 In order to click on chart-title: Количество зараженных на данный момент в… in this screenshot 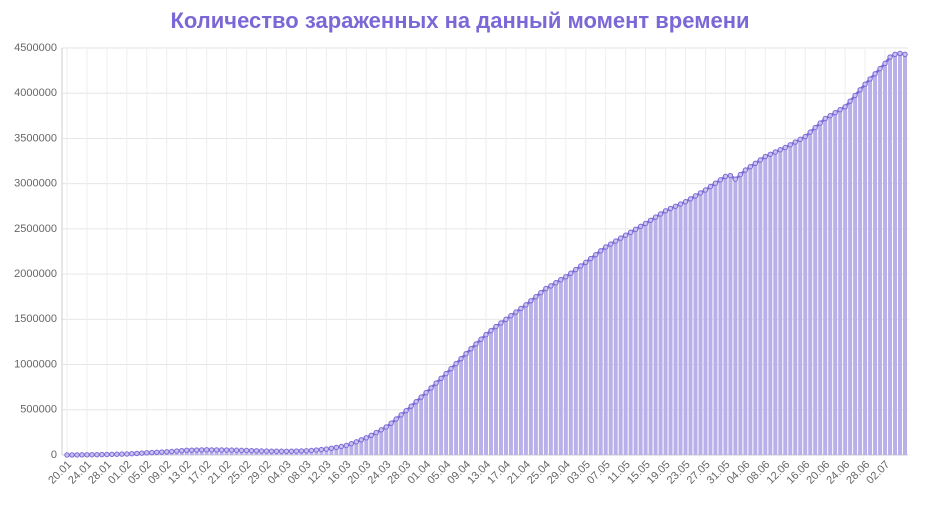, I will do `click(459, 20)`.